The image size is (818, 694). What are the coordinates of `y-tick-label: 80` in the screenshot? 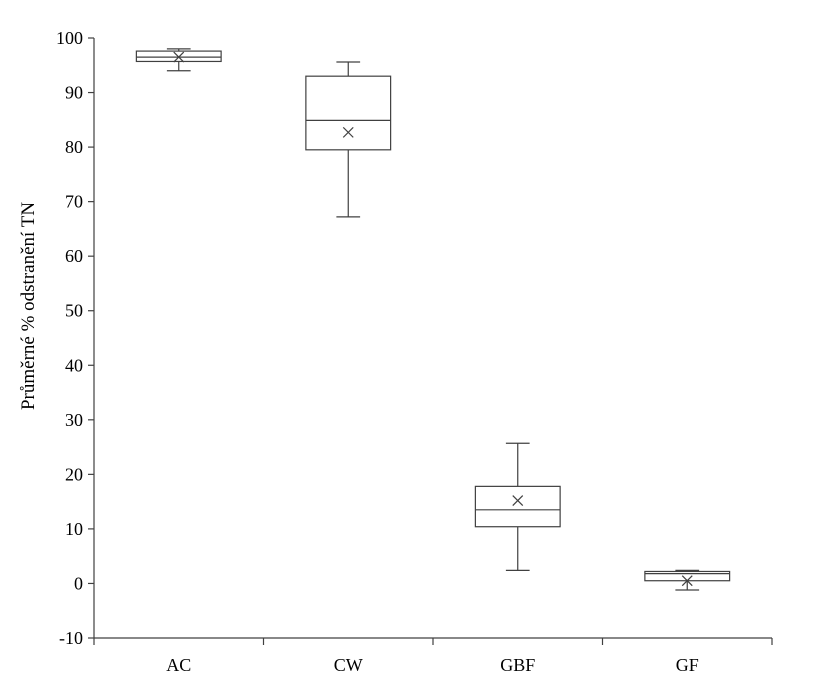 It's located at (74, 147).